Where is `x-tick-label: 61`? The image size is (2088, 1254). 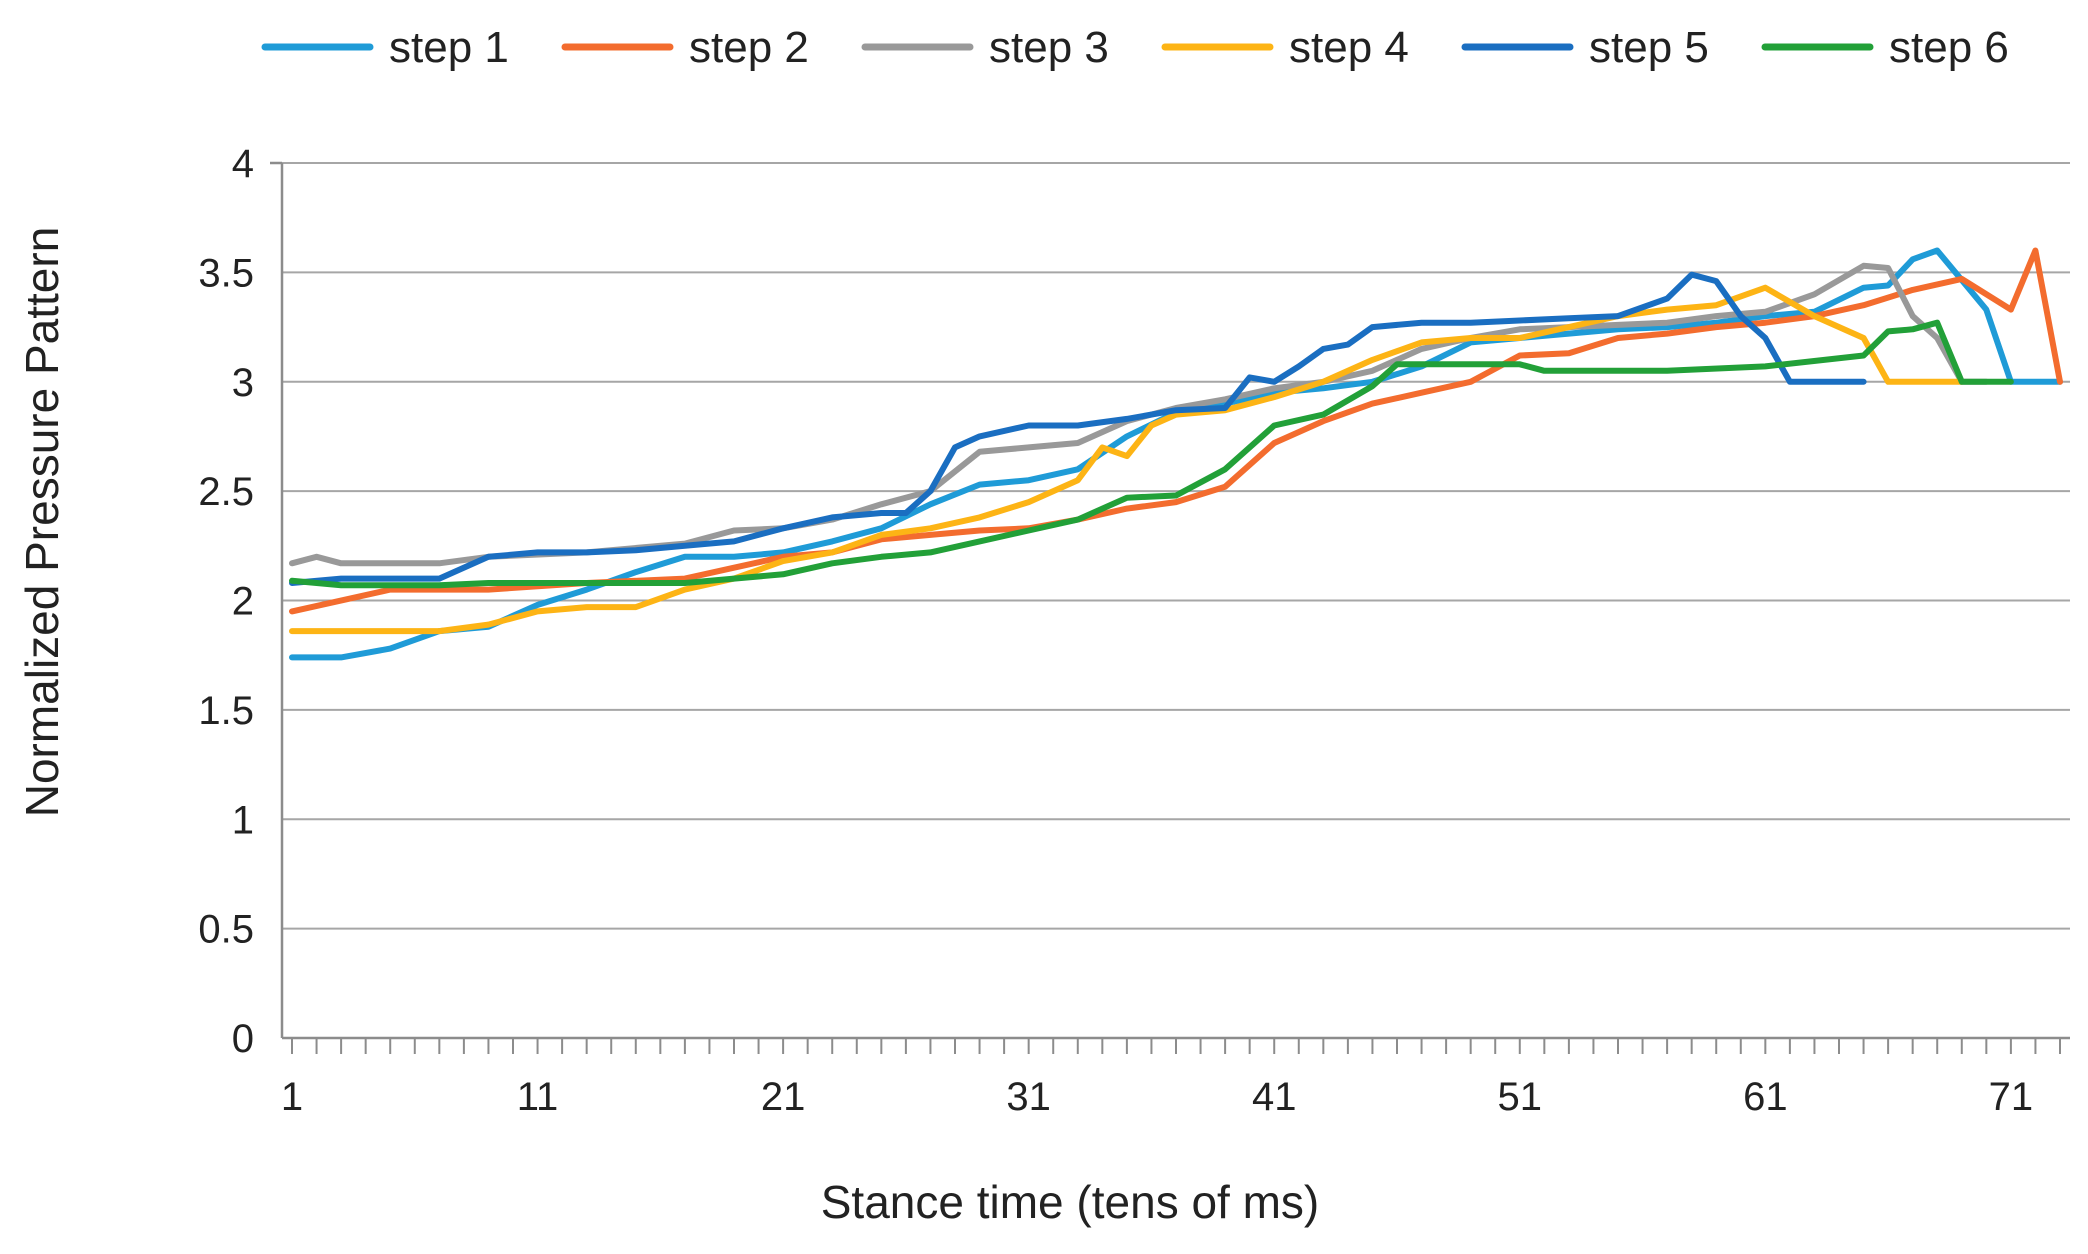
x-tick-label: 61 is located at coordinates (1765, 1097).